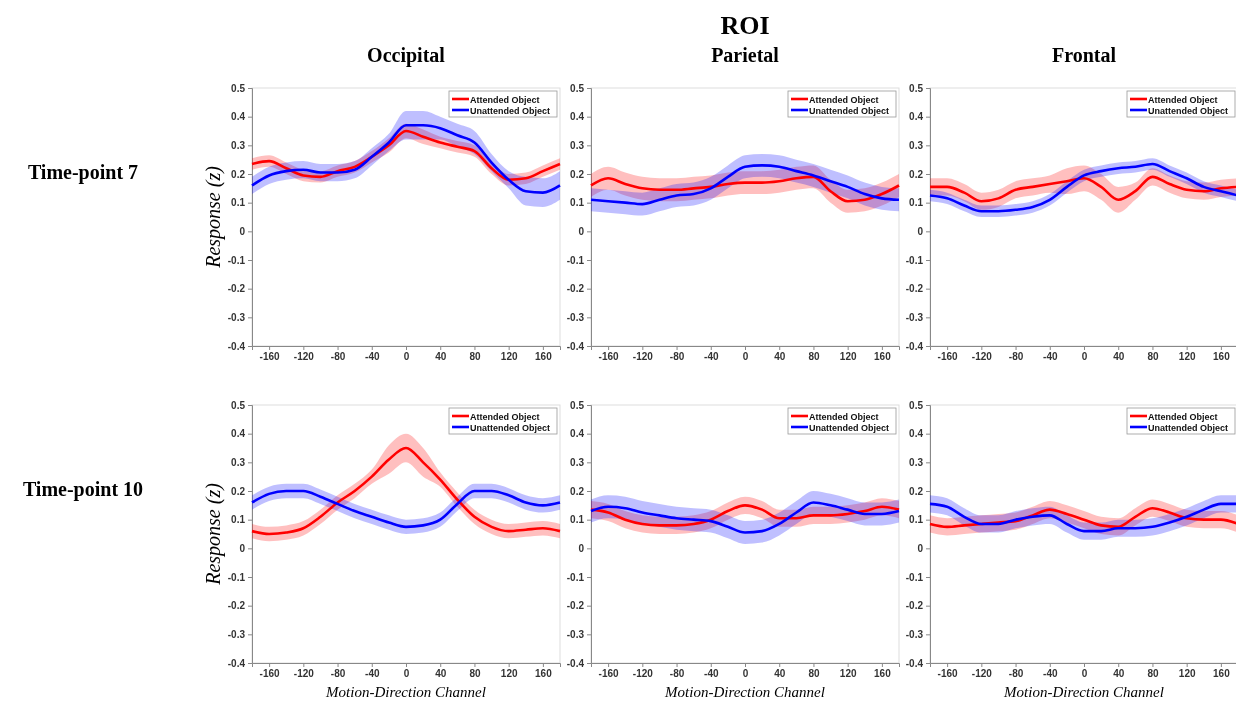 The width and height of the screenshot is (1244, 704). I want to click on chart-subtitle: Parietal, so click(745, 55).